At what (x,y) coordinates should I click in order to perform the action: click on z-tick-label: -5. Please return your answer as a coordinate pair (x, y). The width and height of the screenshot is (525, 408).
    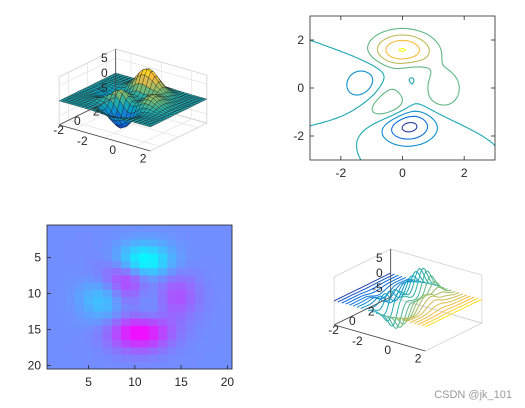
    Looking at the image, I should click on (102, 88).